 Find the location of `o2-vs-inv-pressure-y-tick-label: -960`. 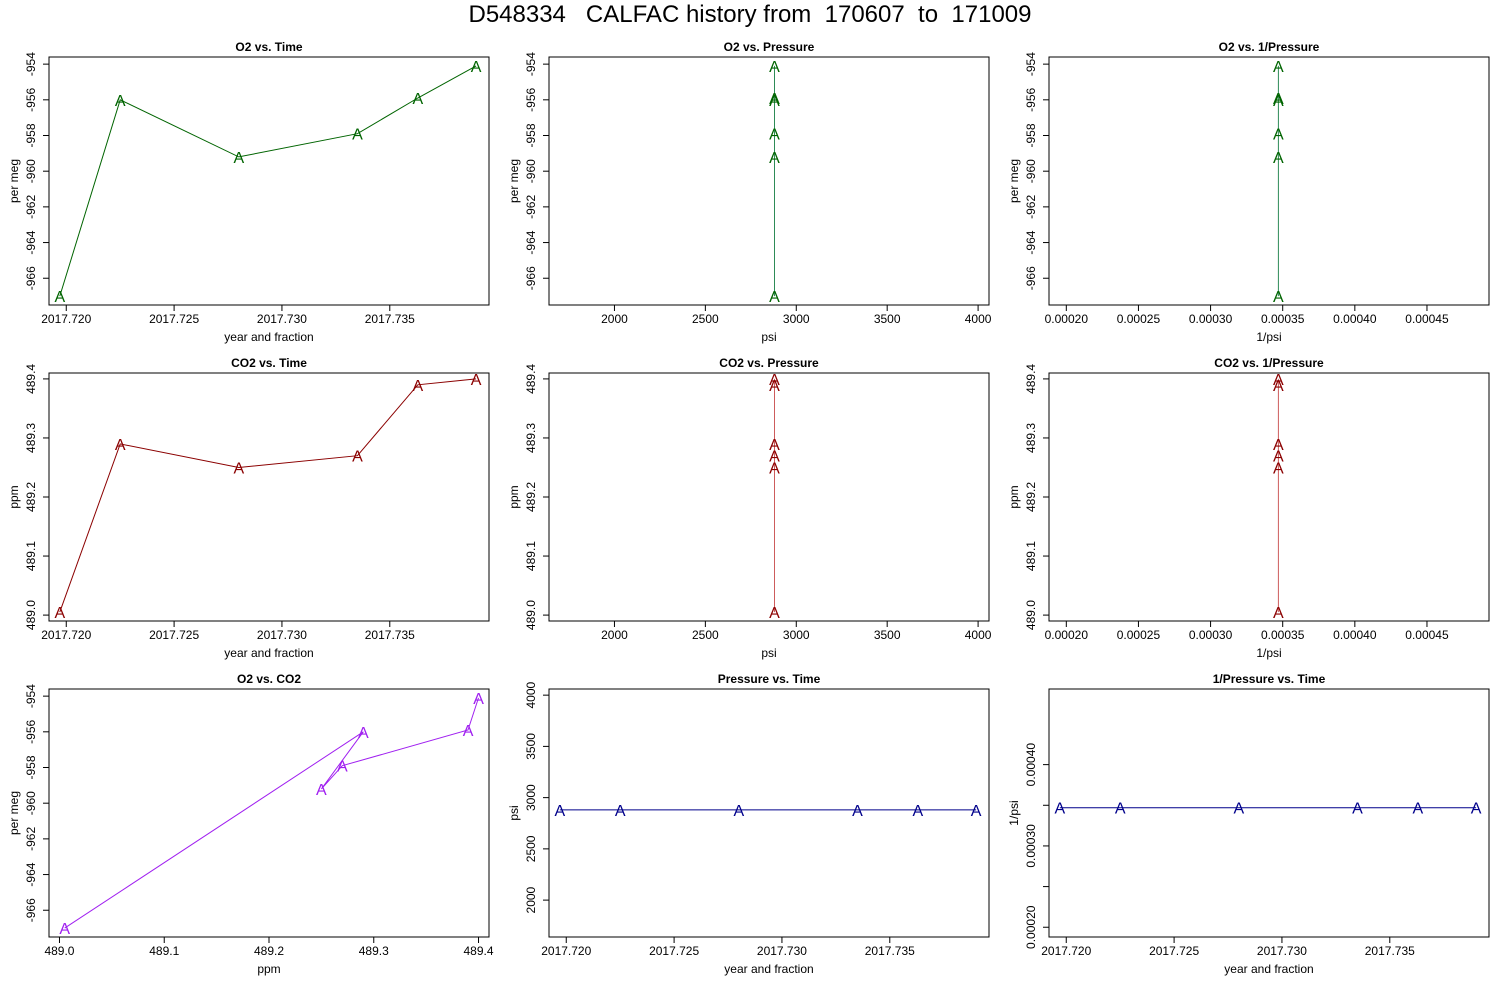

o2-vs-inv-pressure-y-tick-label: -960 is located at coordinates (1031, 171).